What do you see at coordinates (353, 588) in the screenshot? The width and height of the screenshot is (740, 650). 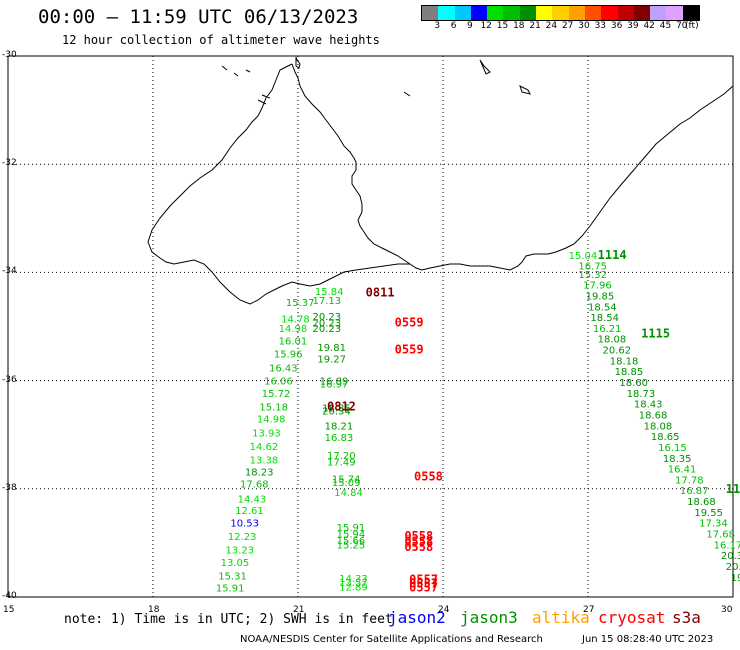 I see `wave-height-value: 12.89` at bounding box center [353, 588].